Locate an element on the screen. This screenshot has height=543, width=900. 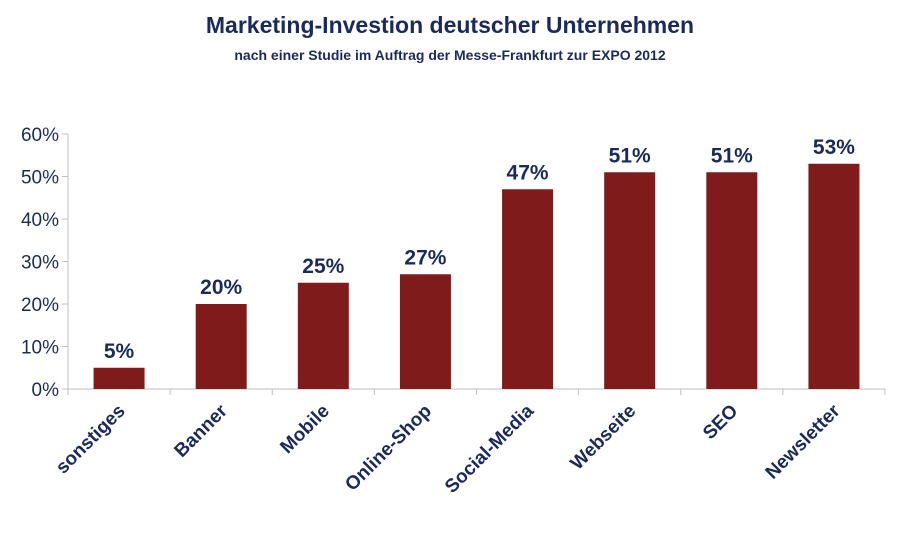
x-tick-label: Online-Shop is located at coordinates (388, 448).